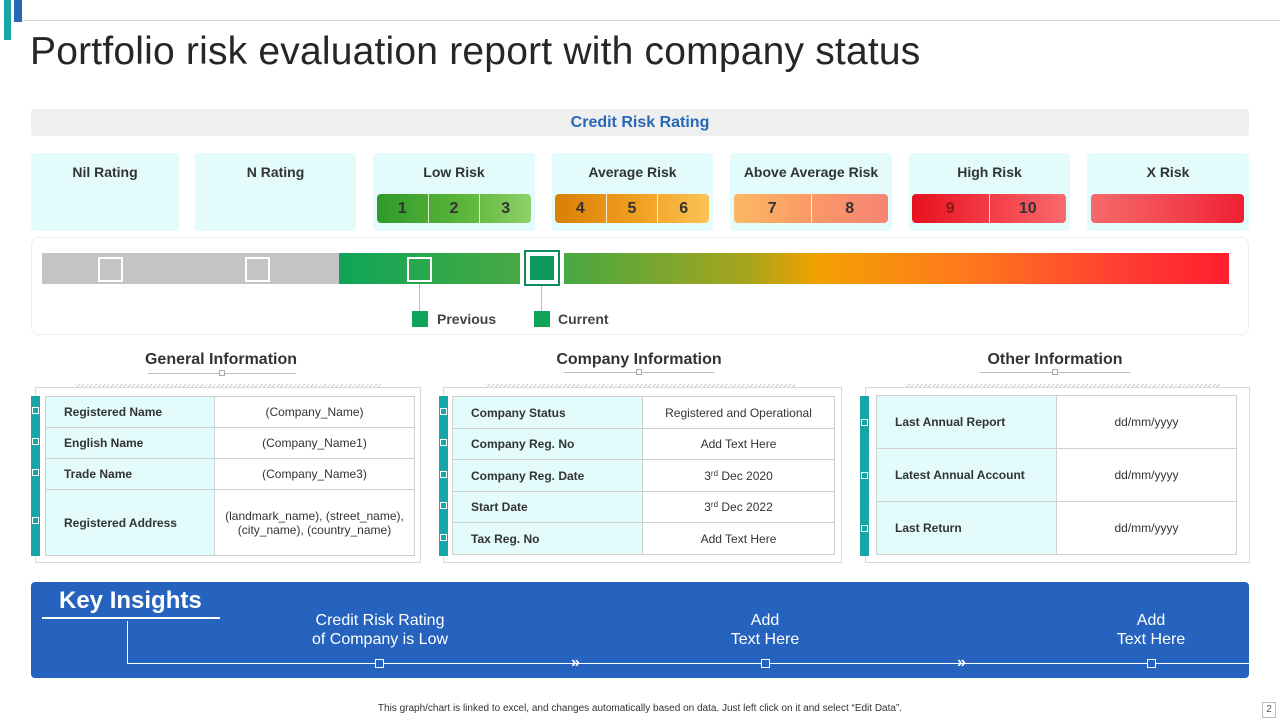 This screenshot has height=720, width=1280. Describe the element at coordinates (542, 319) in the screenshot. I see `legend-current-swatch` at that location.